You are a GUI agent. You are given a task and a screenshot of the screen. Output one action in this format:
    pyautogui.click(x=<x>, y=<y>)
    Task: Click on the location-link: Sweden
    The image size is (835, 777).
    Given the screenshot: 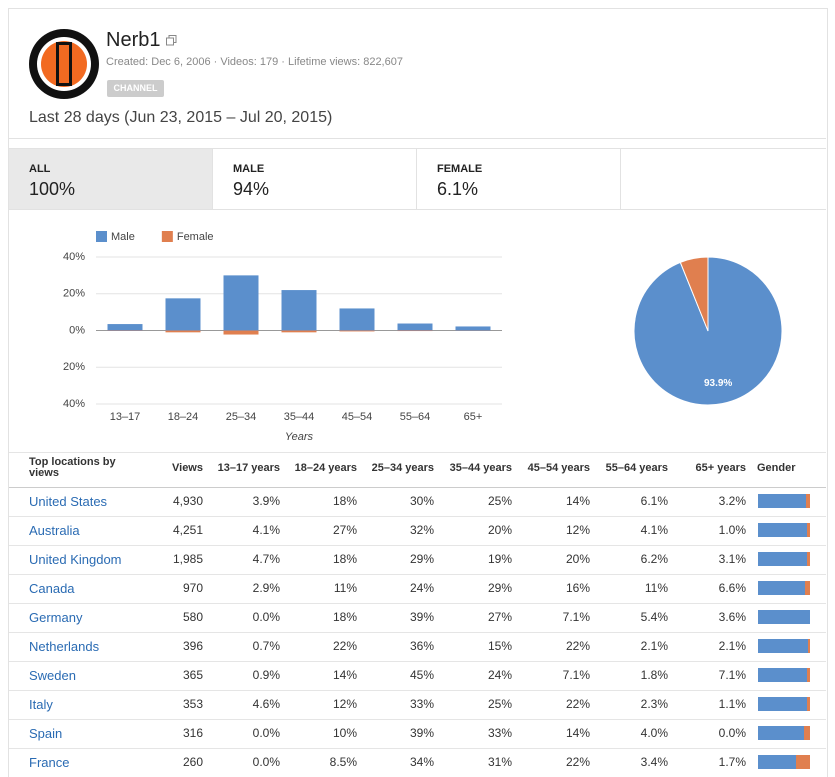 What is the action you would take?
    pyautogui.click(x=52, y=675)
    